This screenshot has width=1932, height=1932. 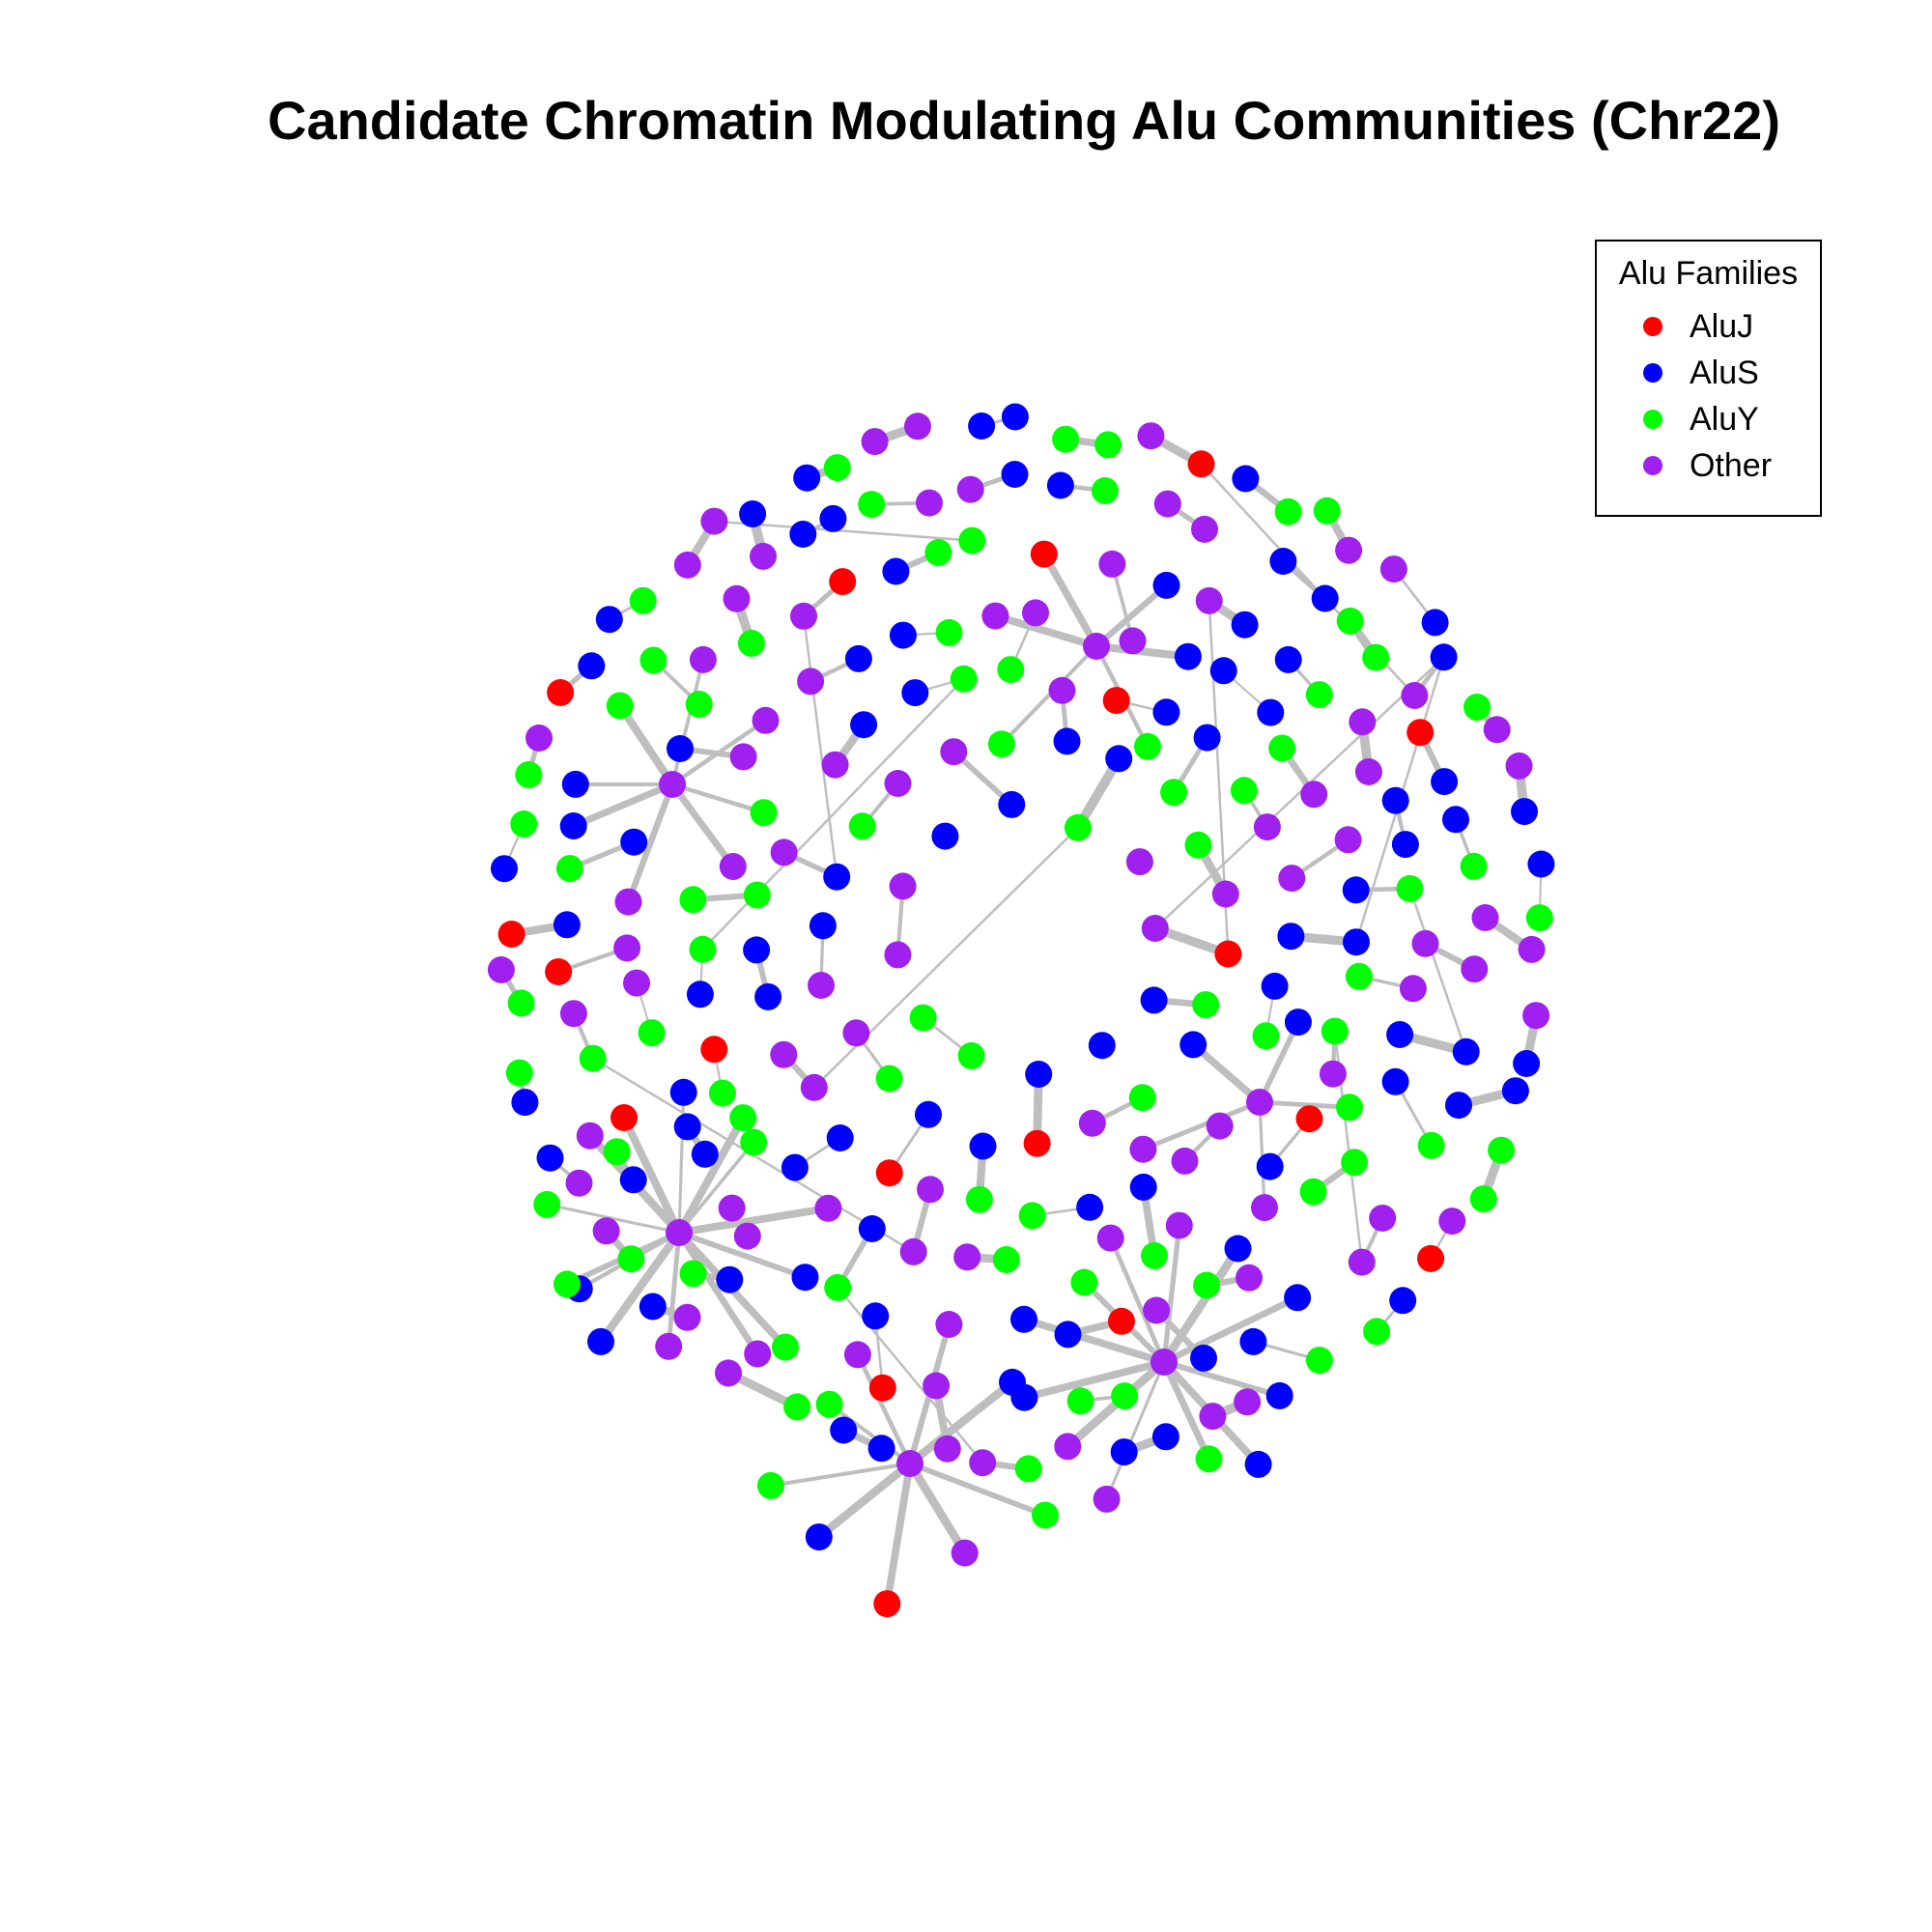 What do you see at coordinates (1731, 465) in the screenshot?
I see `legend-label-other: Other` at bounding box center [1731, 465].